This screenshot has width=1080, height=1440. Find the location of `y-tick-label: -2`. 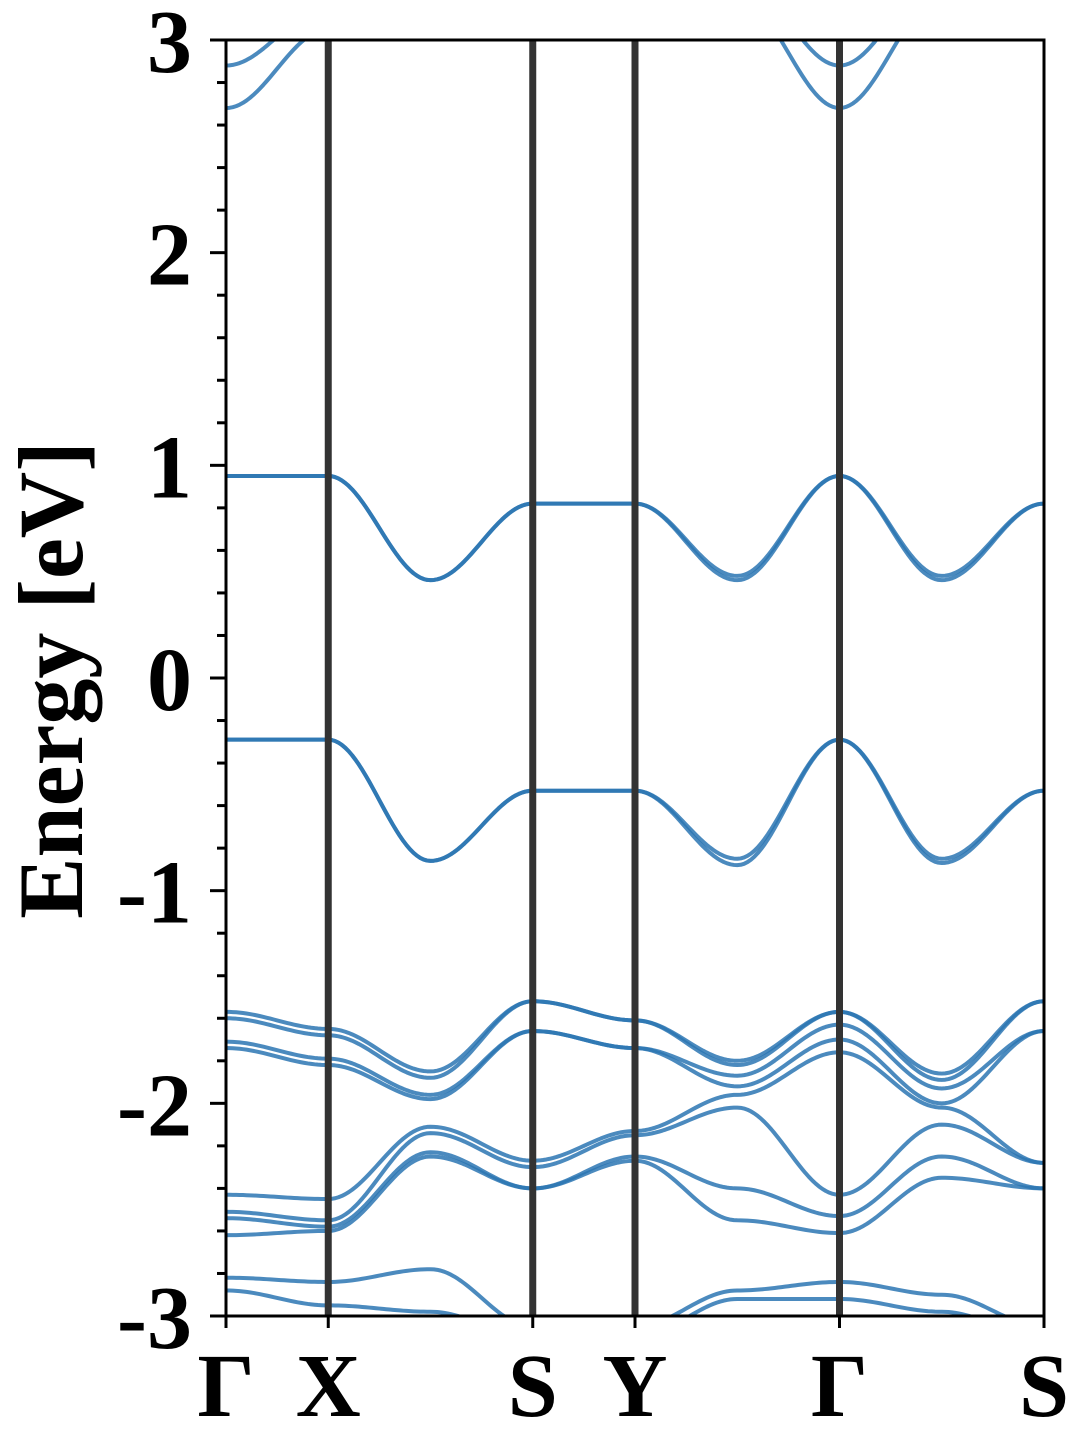

y-tick-label: -2 is located at coordinates (154, 1105).